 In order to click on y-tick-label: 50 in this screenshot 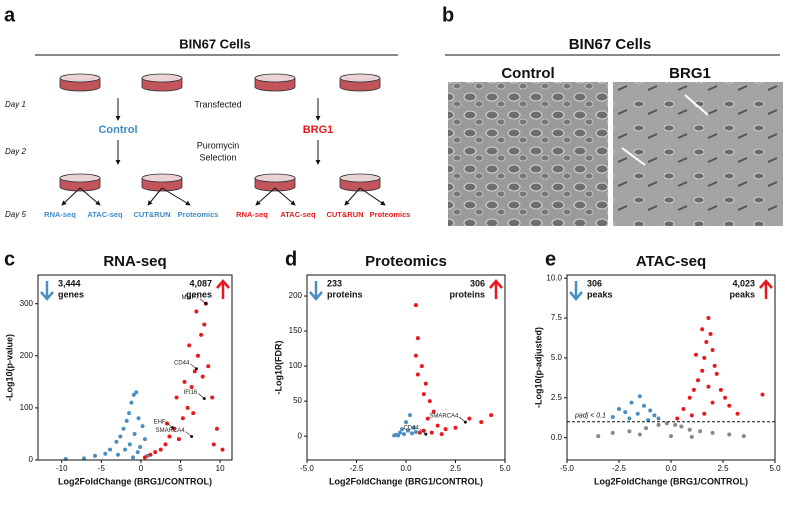, I will do `click(297, 400)`.